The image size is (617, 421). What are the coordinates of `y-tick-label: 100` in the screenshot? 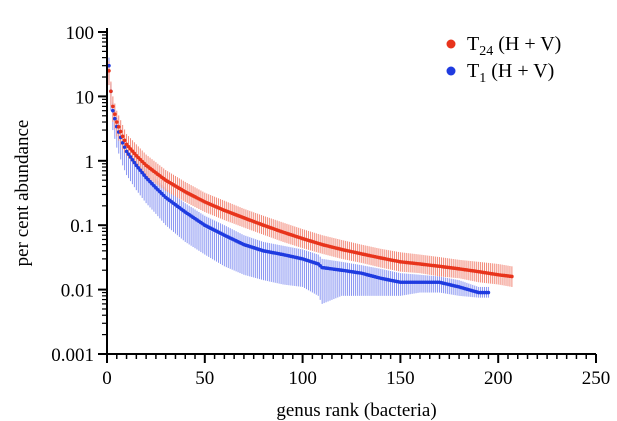 It's located at (80, 33).